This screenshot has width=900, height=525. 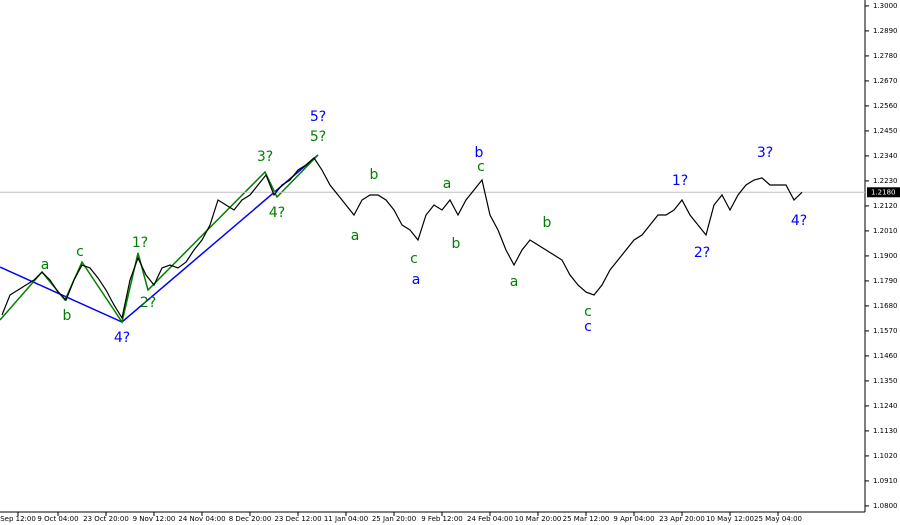 What do you see at coordinates (346, 519) in the screenshot?
I see `x-tick-label: 11 Jan 04:00` at bounding box center [346, 519].